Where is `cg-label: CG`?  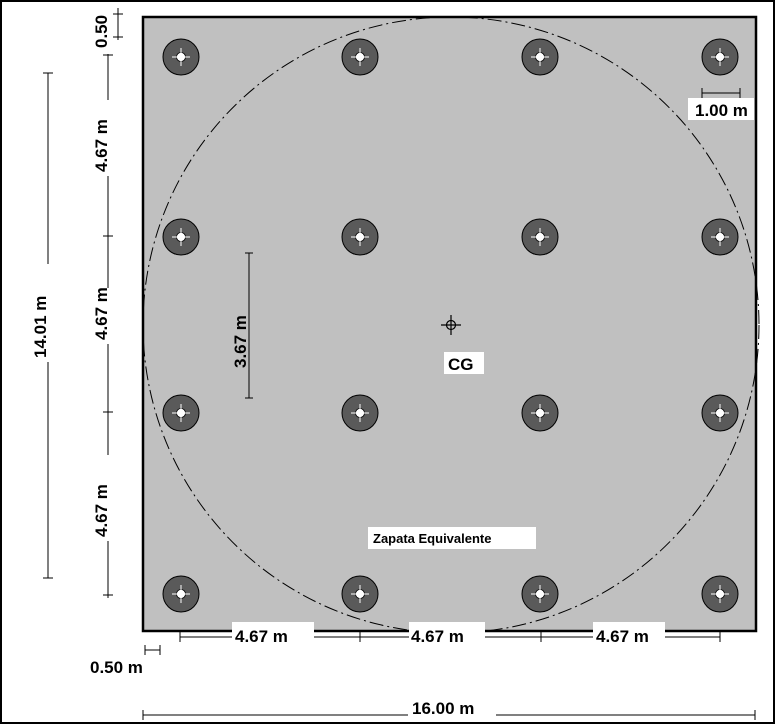 cg-label: CG is located at coordinates (461, 364).